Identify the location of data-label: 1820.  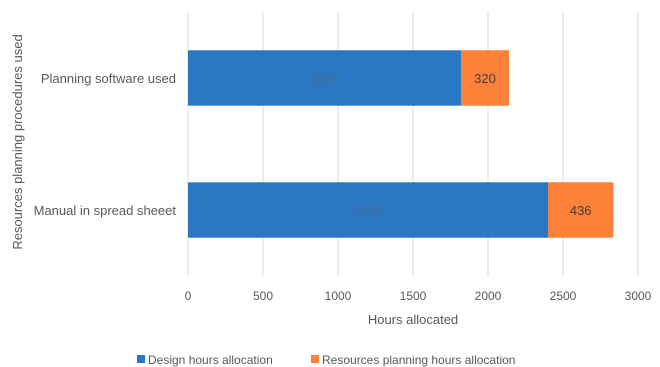
(324, 78).